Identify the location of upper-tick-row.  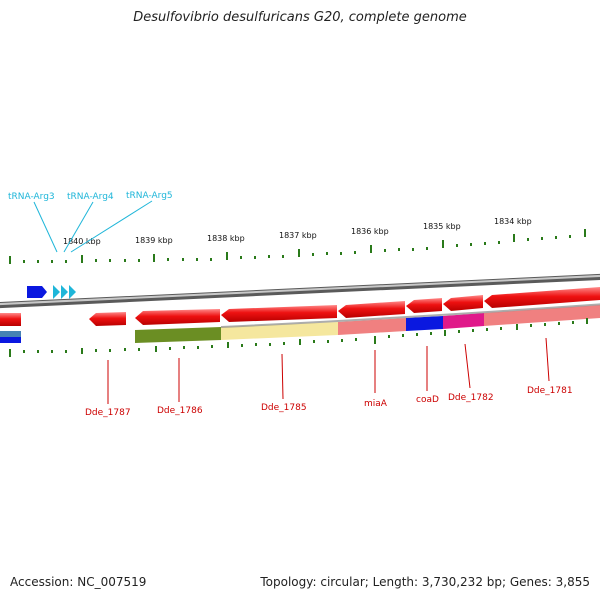
(297, 246).